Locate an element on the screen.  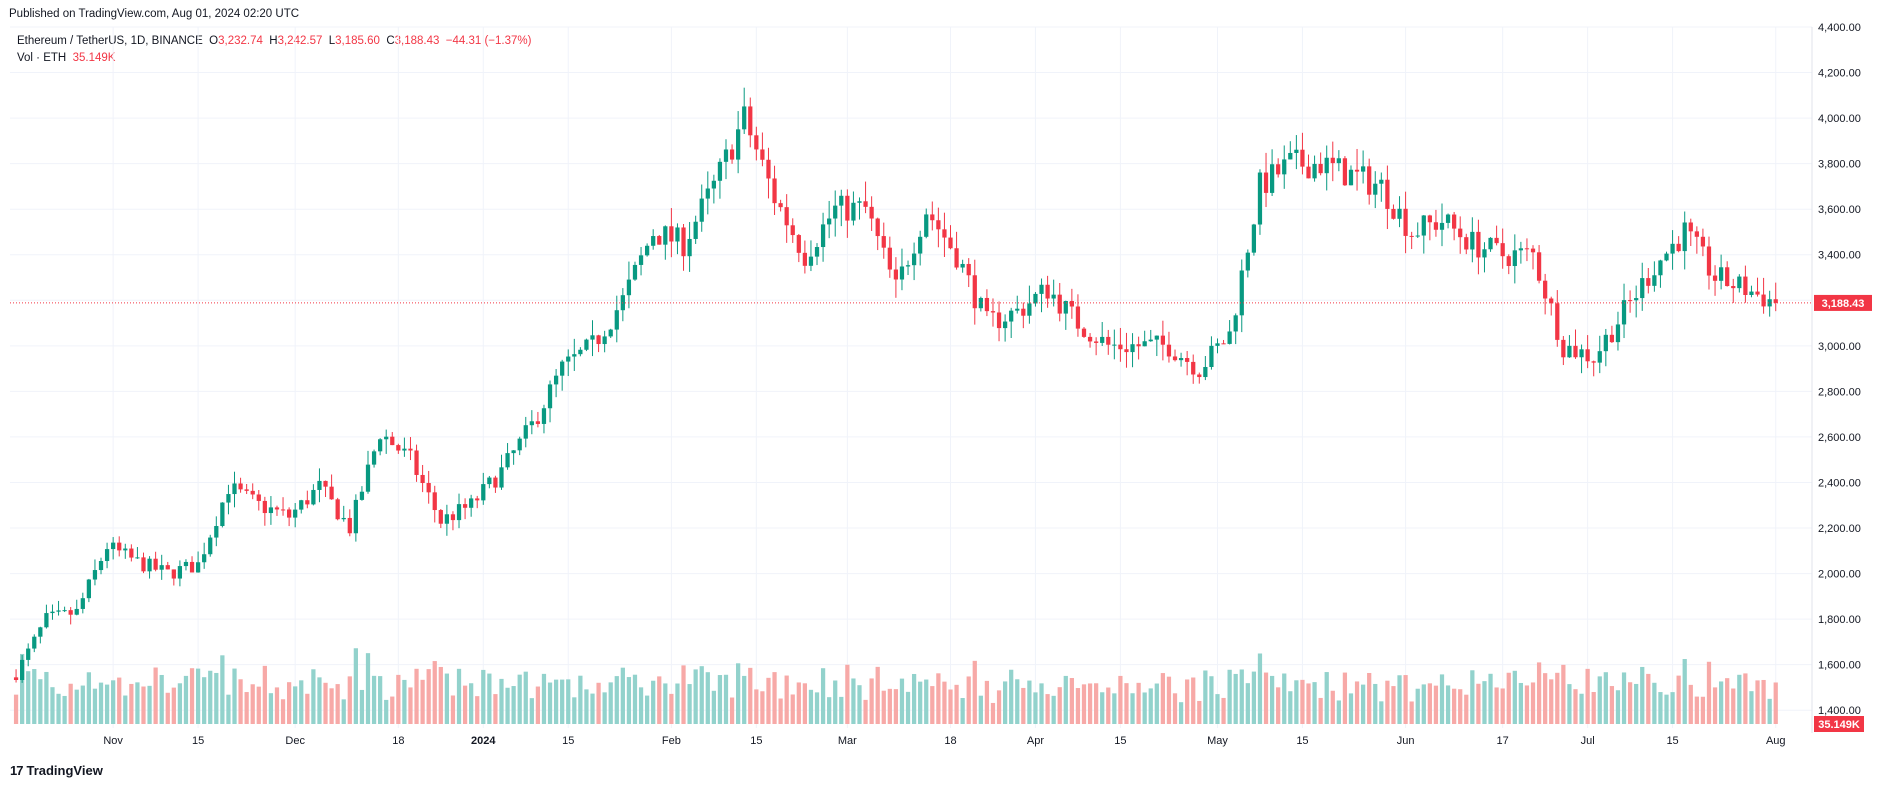
price-tick-label: 3,000.00 is located at coordinates (1839, 347).